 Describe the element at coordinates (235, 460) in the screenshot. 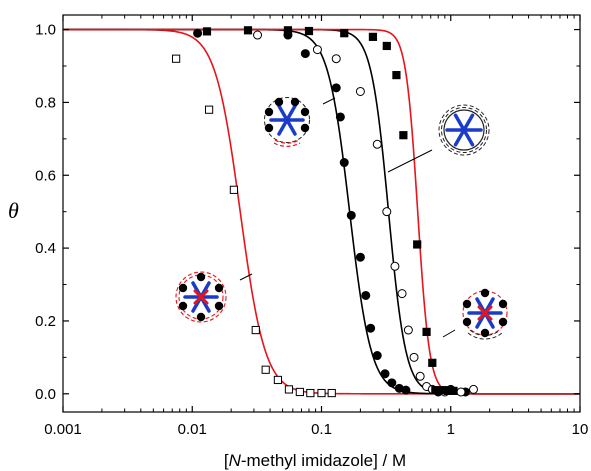

I see `x-axis-label-italic: N` at that location.